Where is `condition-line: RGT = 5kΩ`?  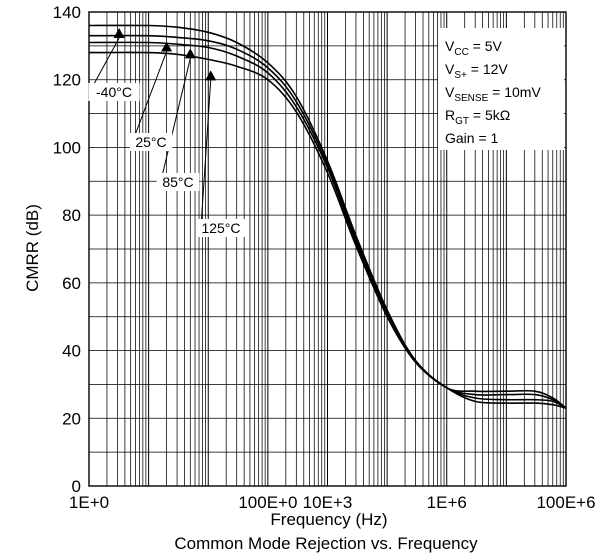
condition-line: RGT = 5kΩ is located at coordinates (477, 117).